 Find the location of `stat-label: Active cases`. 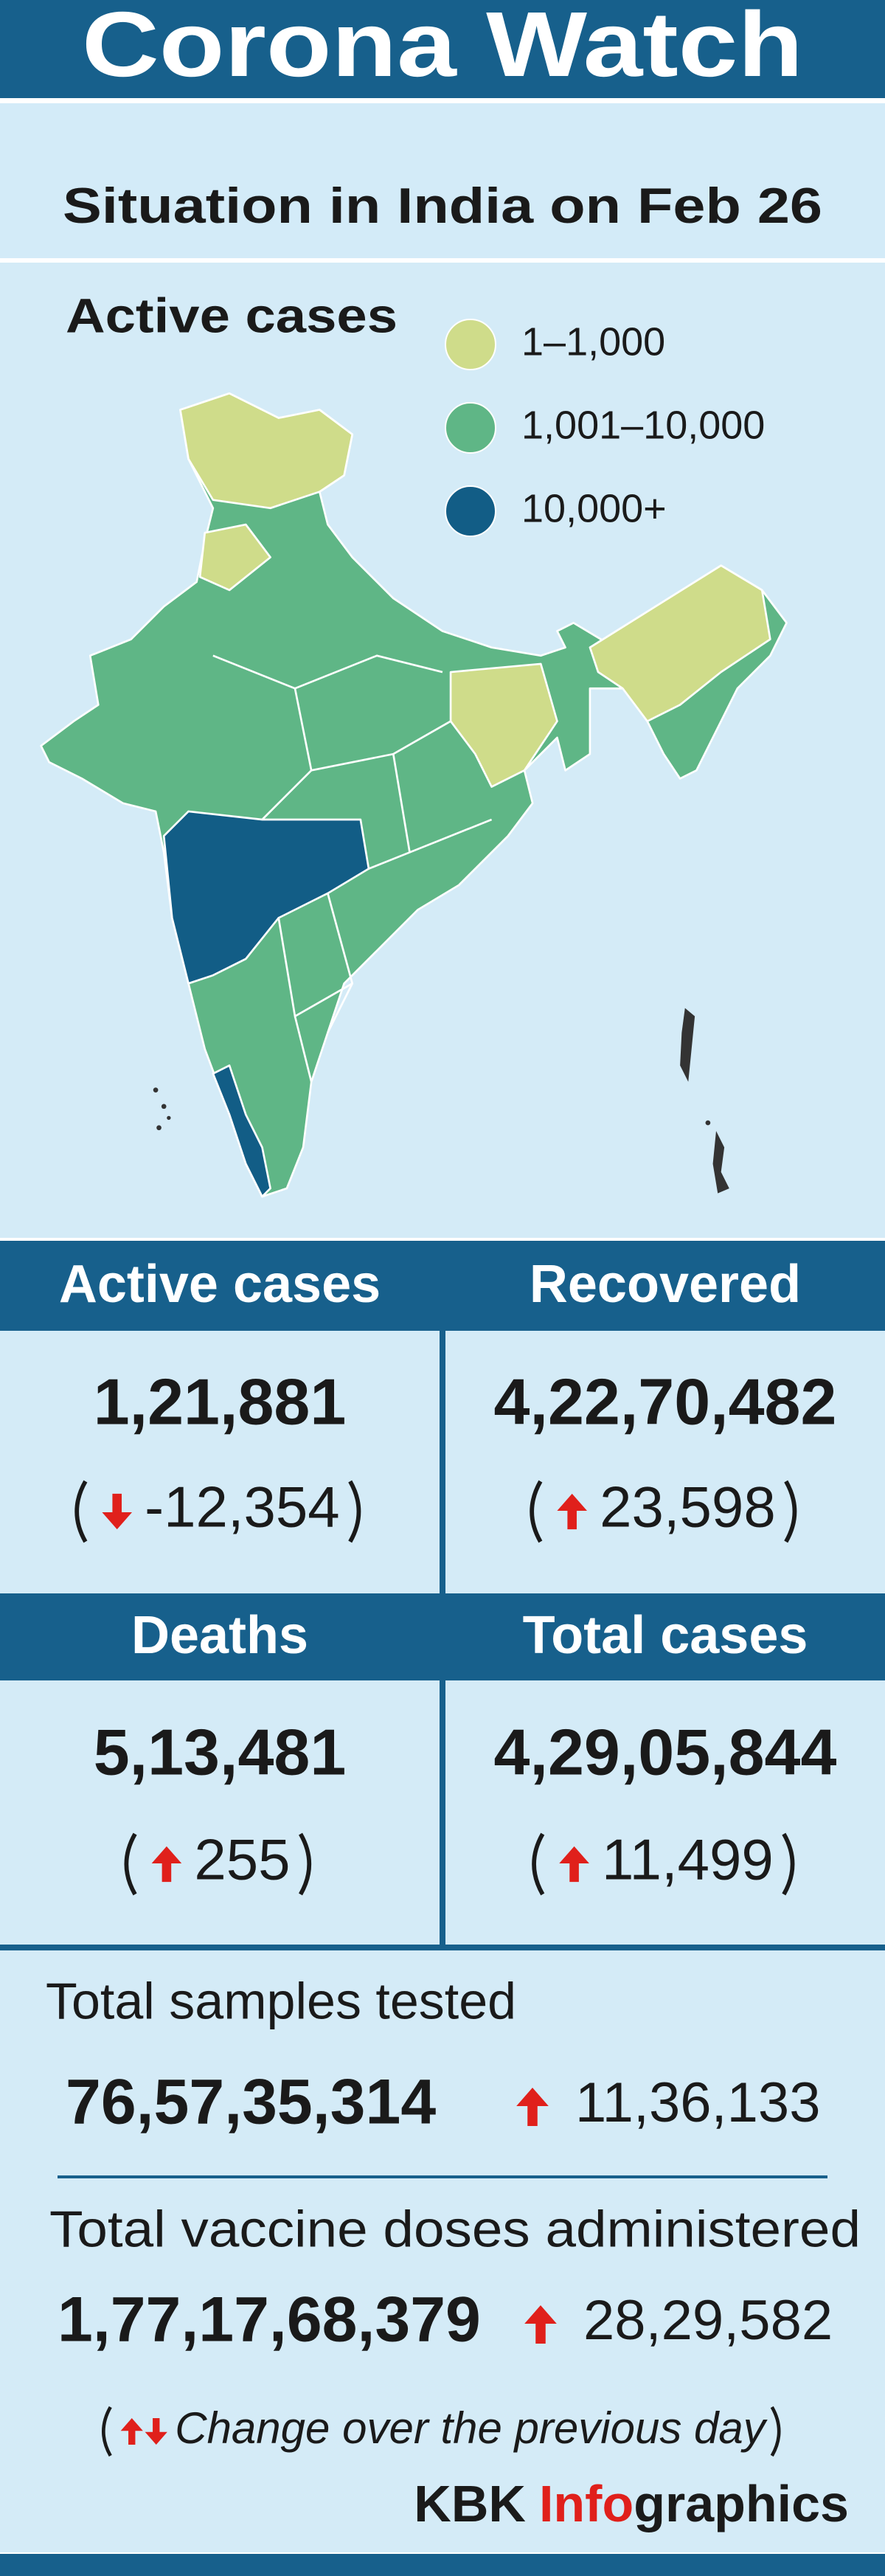

stat-label: Active cases is located at coordinates (220, 1284).